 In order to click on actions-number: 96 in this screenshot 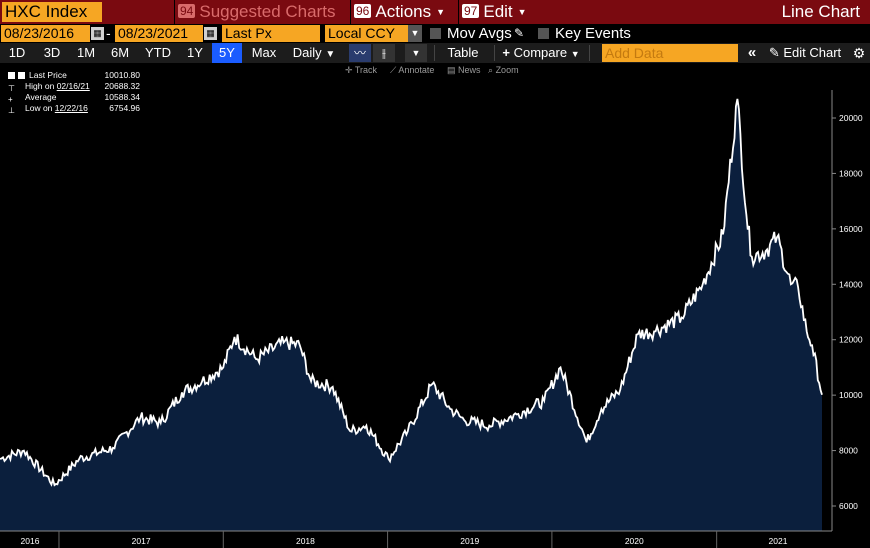, I will do `click(363, 11)`.